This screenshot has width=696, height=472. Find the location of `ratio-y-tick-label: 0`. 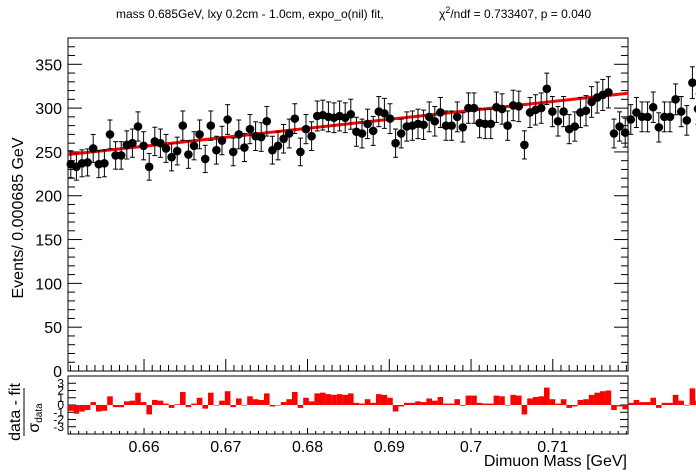

ratio-y-tick-label: 0 is located at coordinates (60, 405).